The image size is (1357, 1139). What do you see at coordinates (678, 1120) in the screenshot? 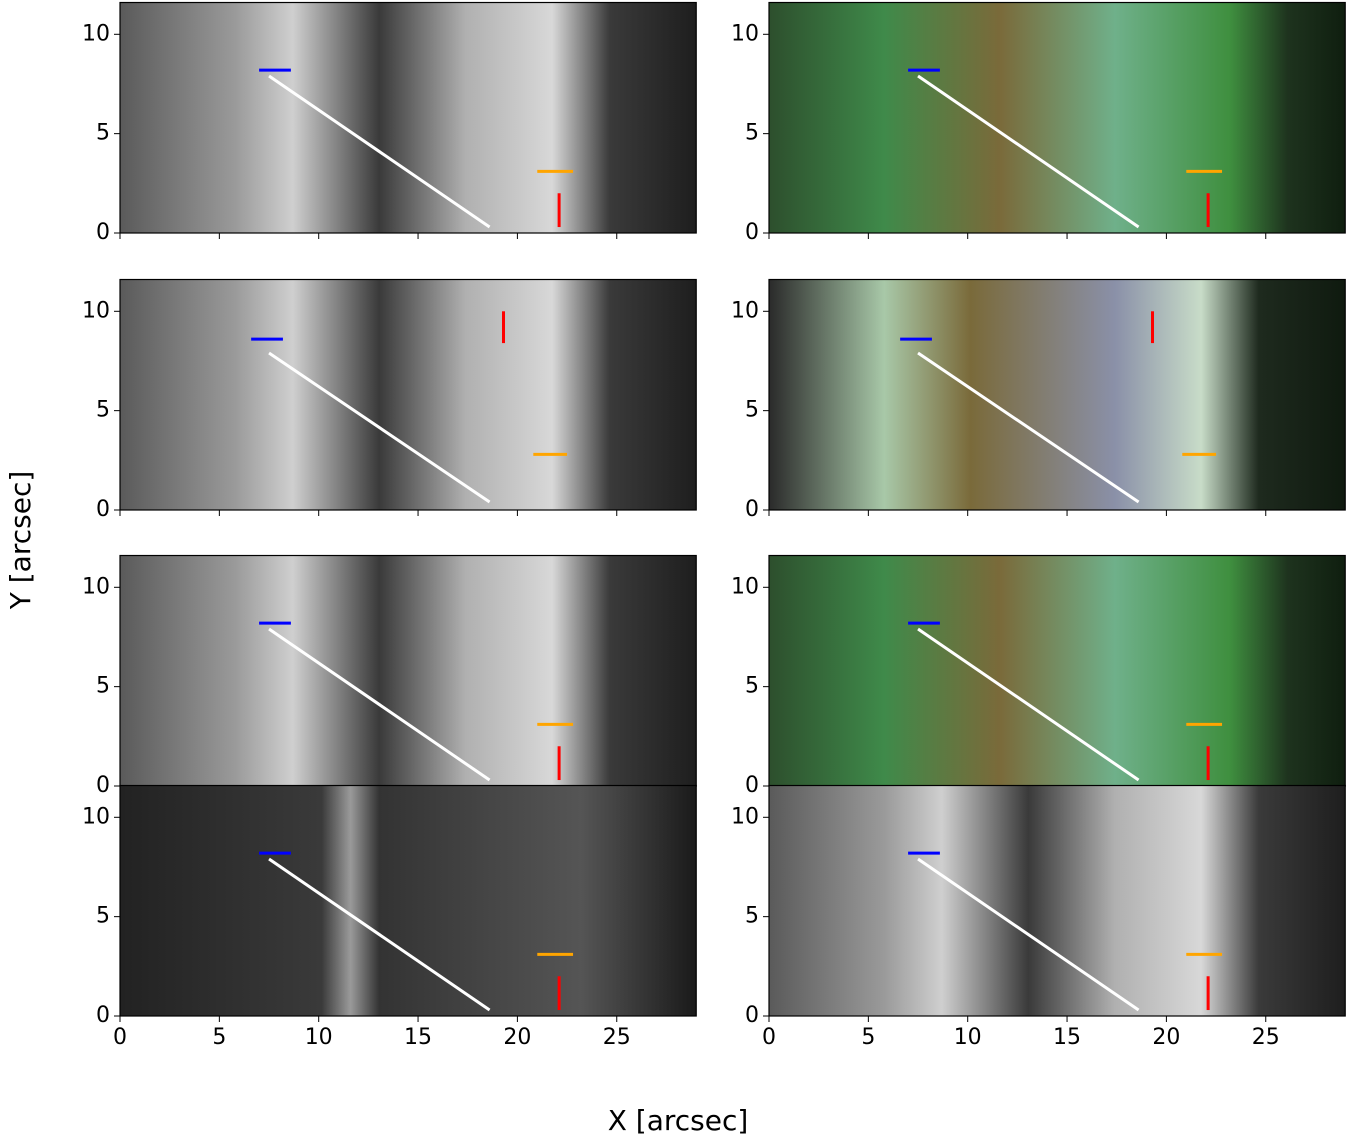
I see `x-axis-label: X [arcsec]` at bounding box center [678, 1120].